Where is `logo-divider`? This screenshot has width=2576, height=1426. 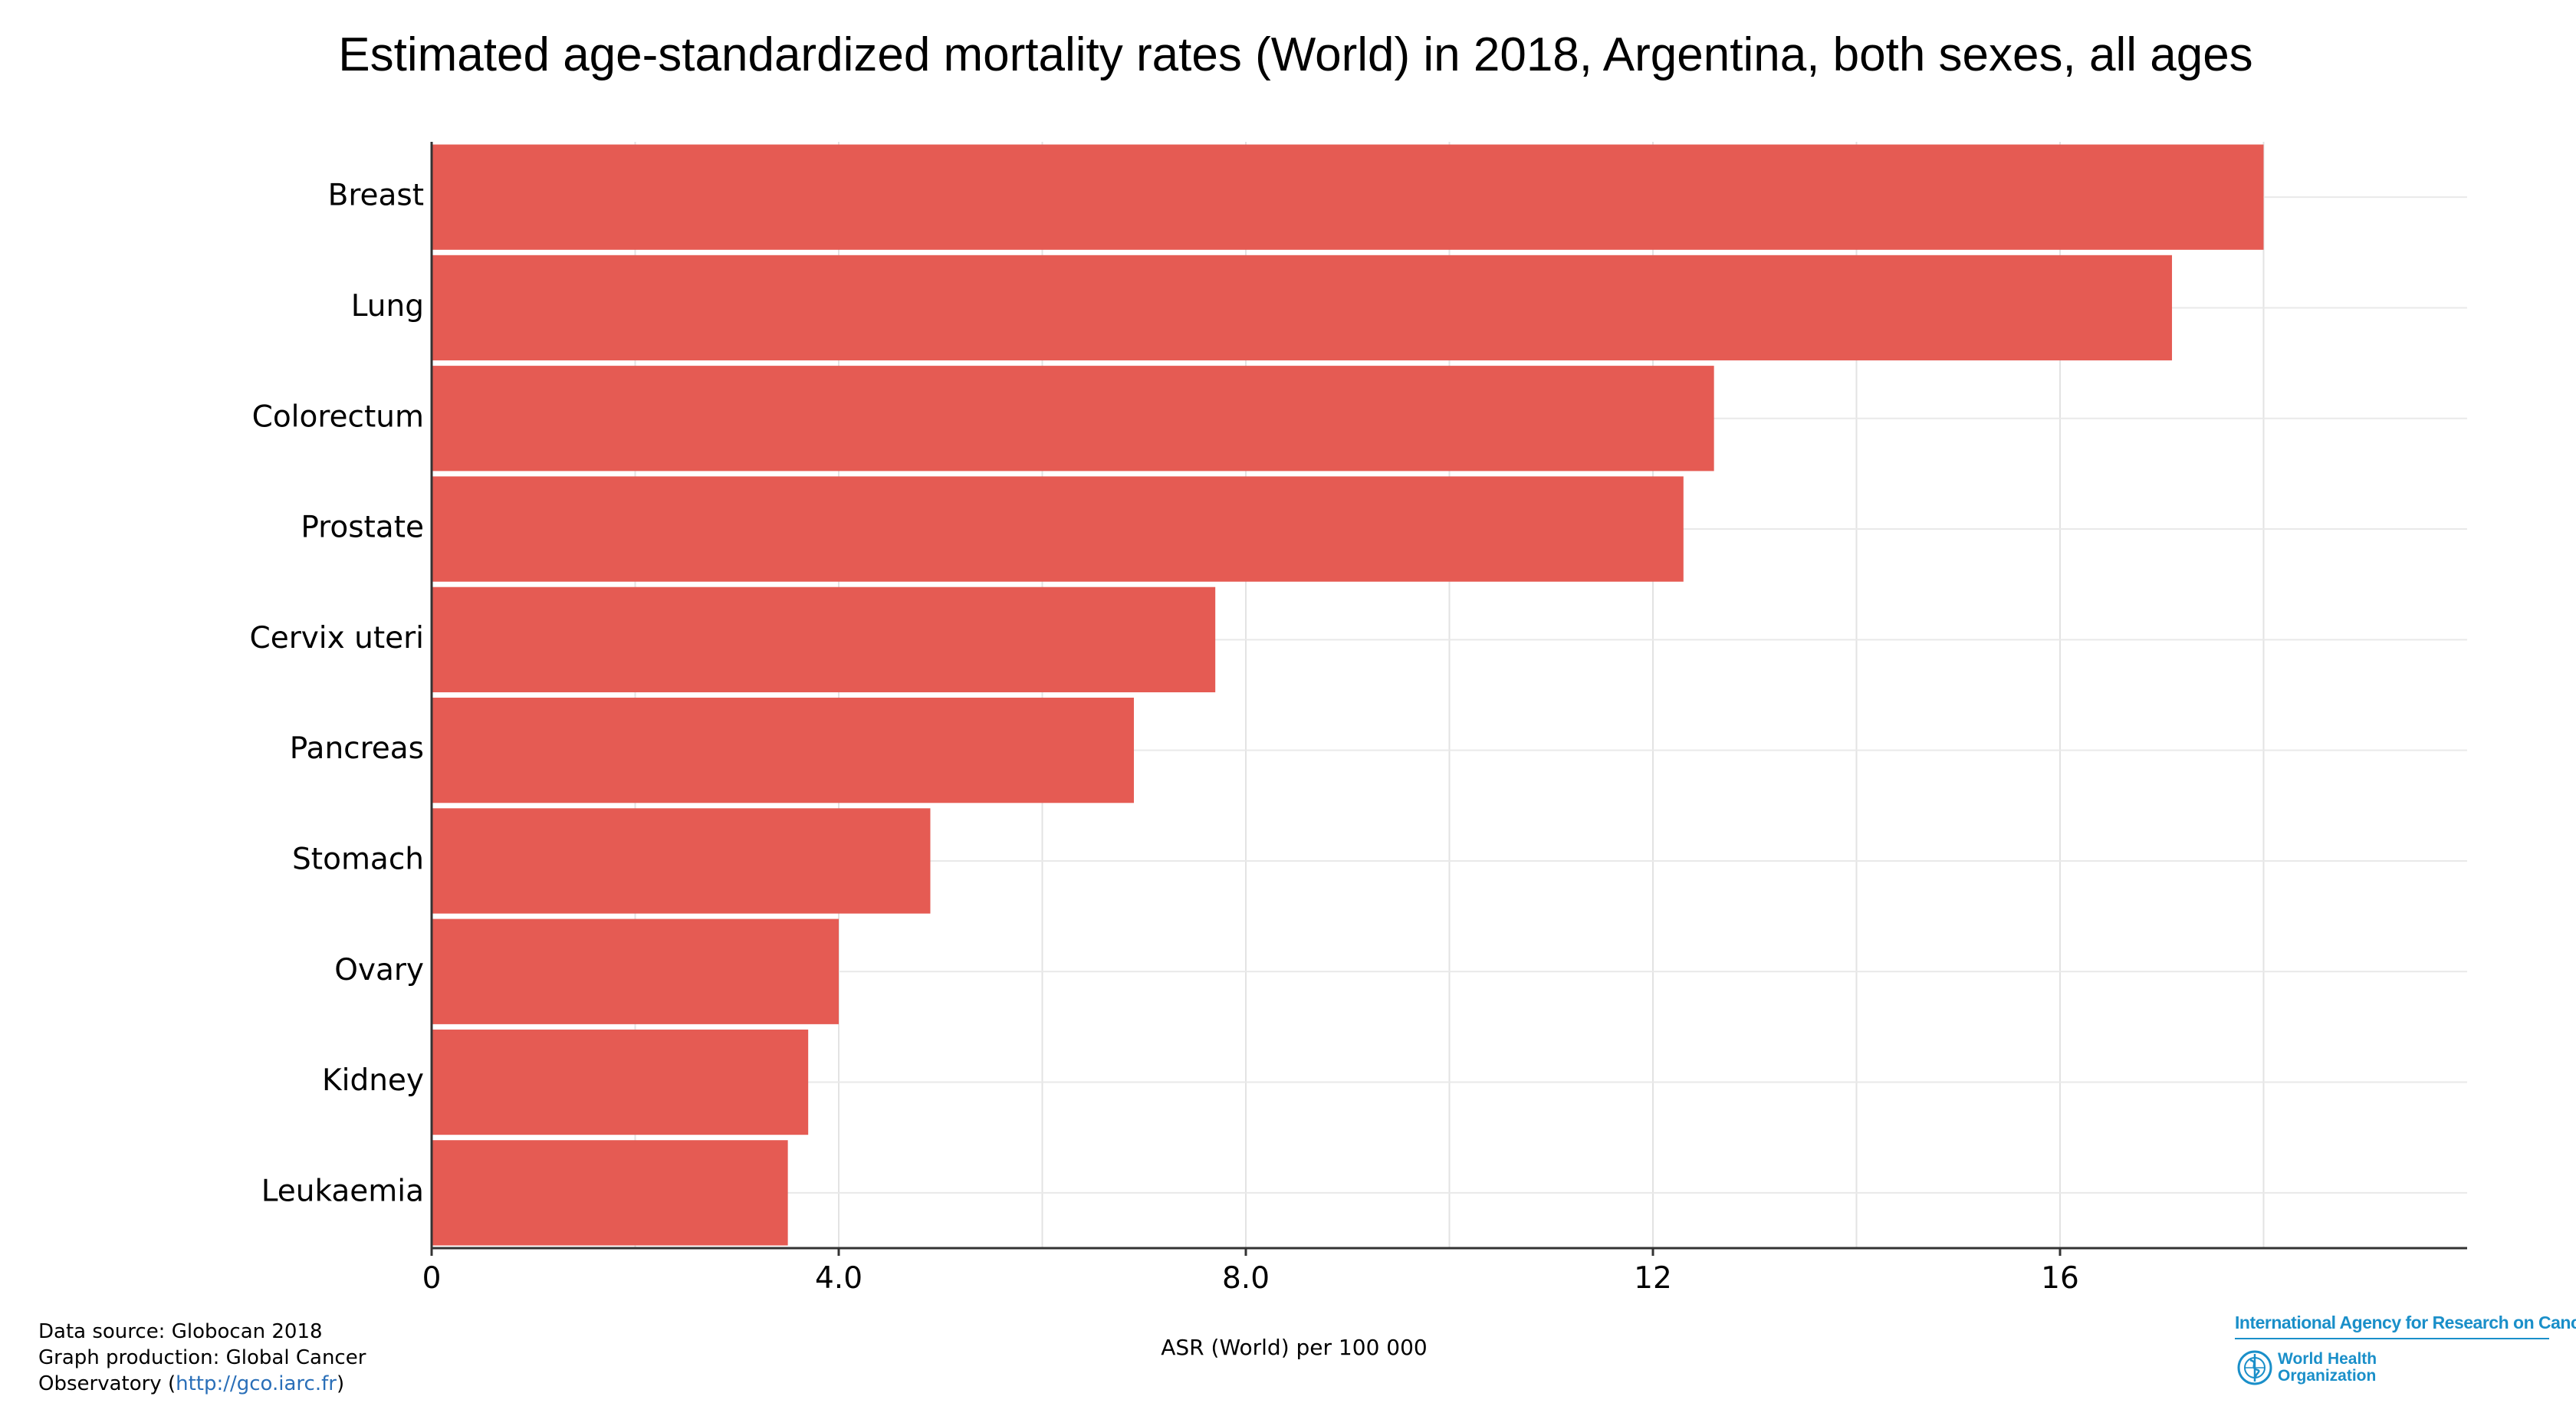 logo-divider is located at coordinates (2392, 1338).